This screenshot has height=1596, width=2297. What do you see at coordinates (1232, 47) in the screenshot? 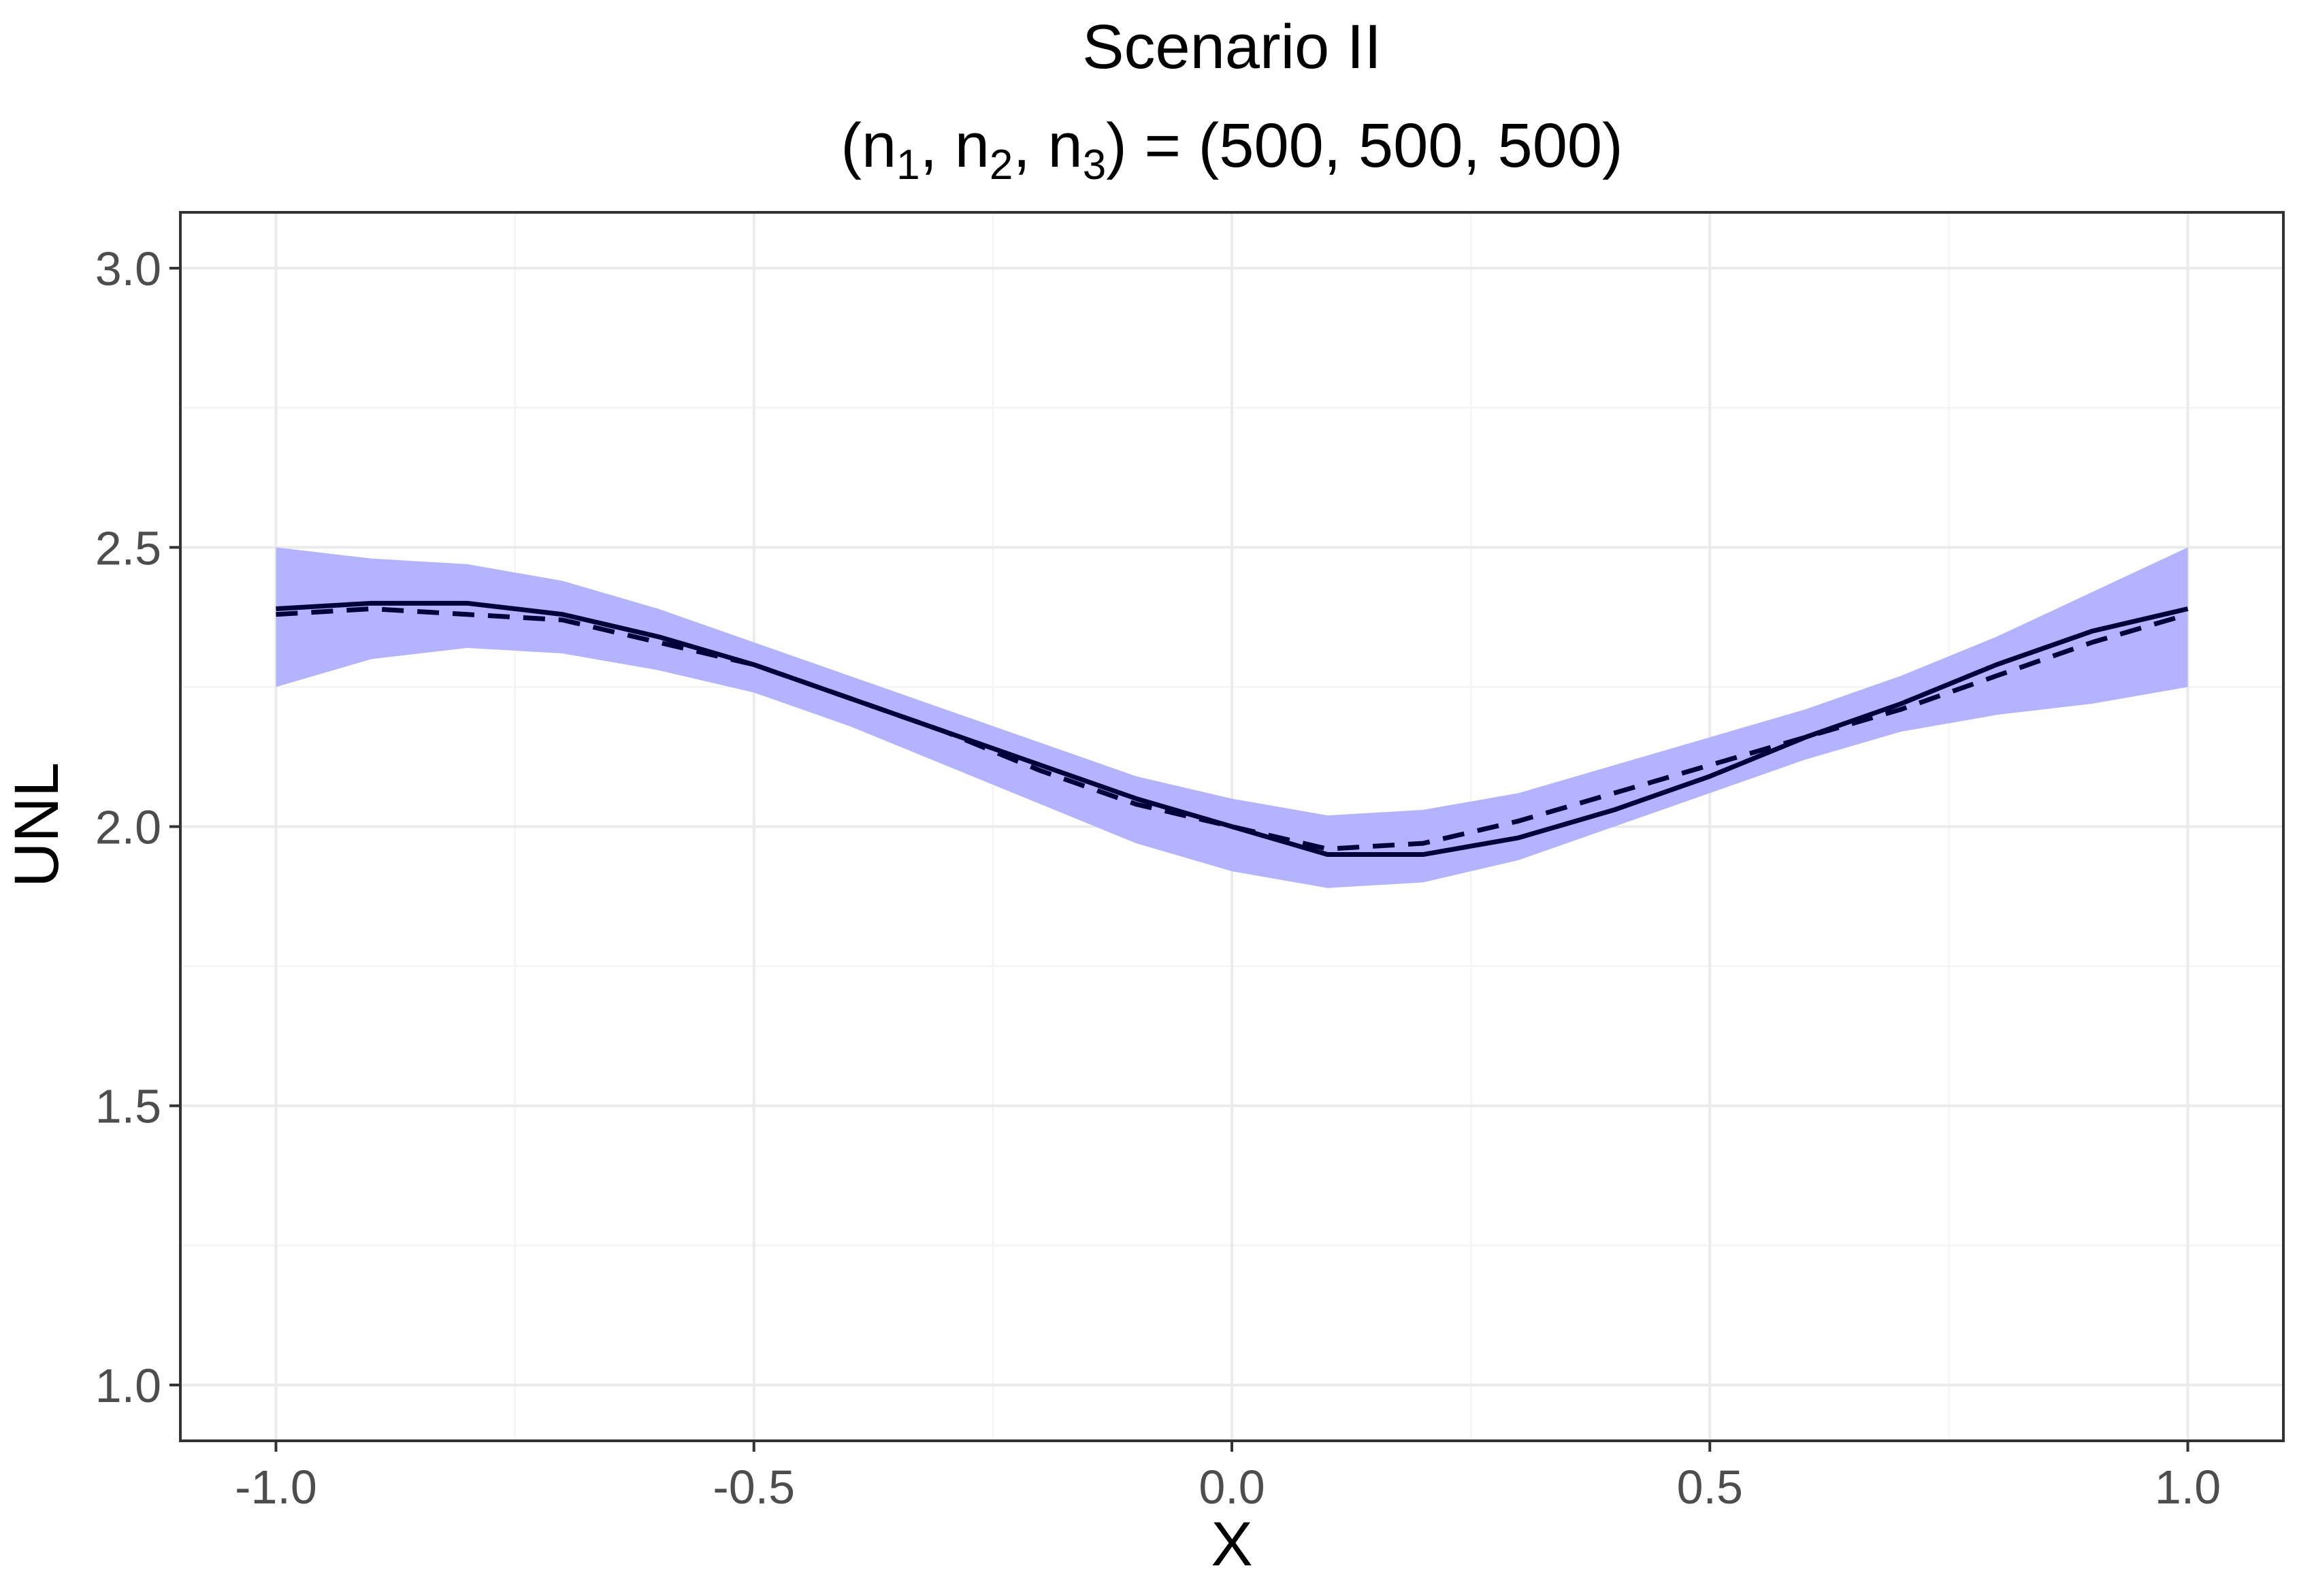
I see `chart-title: Scenario II` at bounding box center [1232, 47].